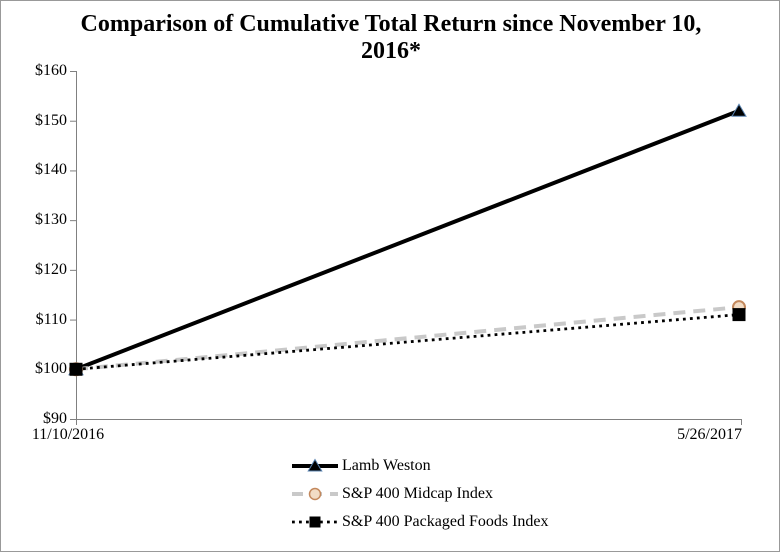 This screenshot has height=552, width=780. Describe the element at coordinates (51, 319) in the screenshot. I see `y-tick-label: $110` at that location.